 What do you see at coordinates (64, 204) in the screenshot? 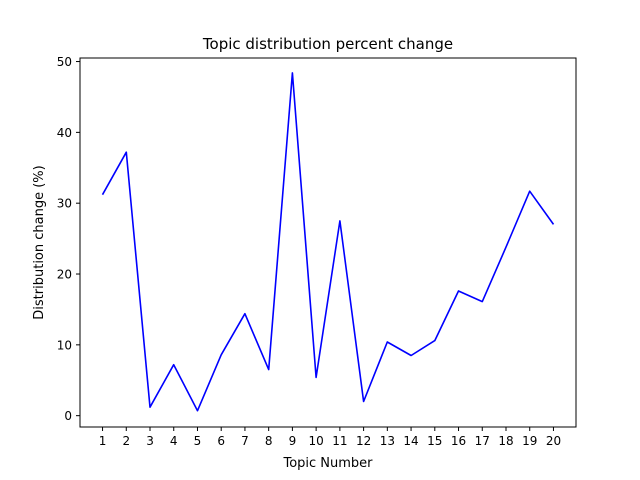
I see `y-tick-label: 30` at bounding box center [64, 204].